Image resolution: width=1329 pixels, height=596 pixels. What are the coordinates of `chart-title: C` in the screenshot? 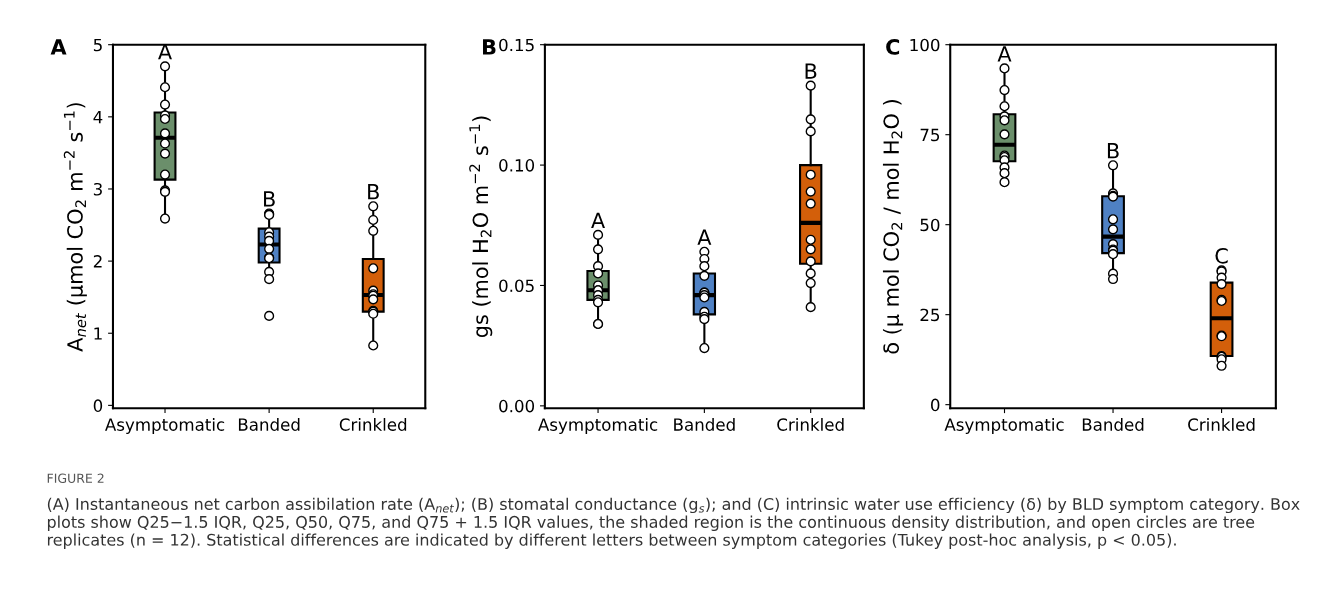 It's located at (893, 47).